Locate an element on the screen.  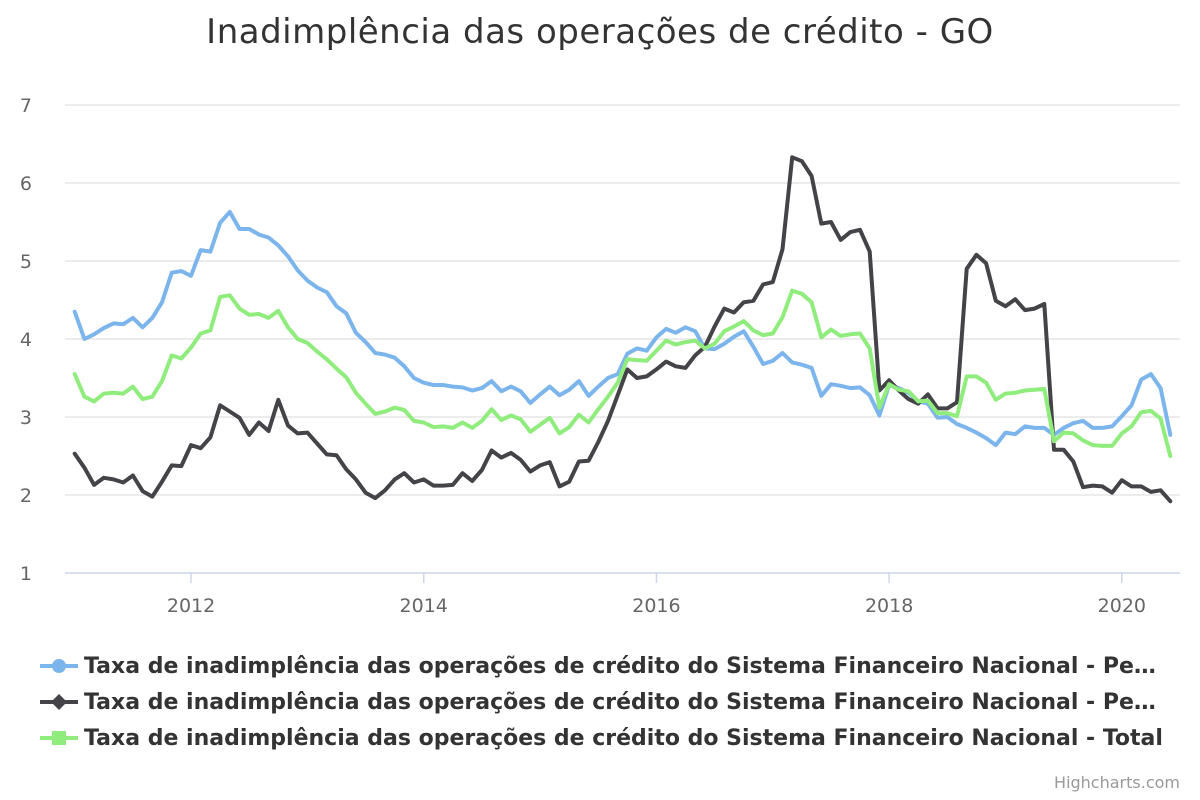
credits-link: Highcharts.com is located at coordinates (1117, 782).